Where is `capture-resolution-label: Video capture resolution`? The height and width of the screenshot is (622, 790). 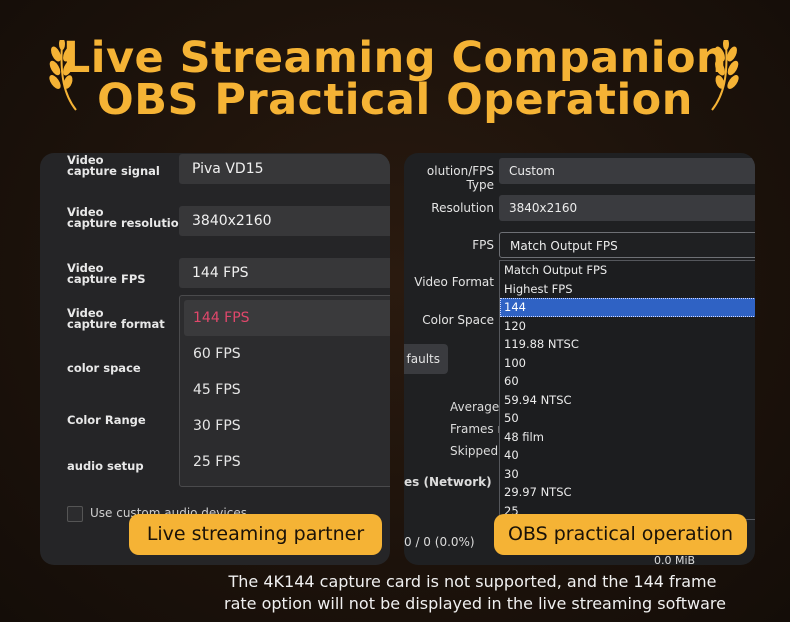
capture-resolution-label: Video capture resolution is located at coordinates (127, 217).